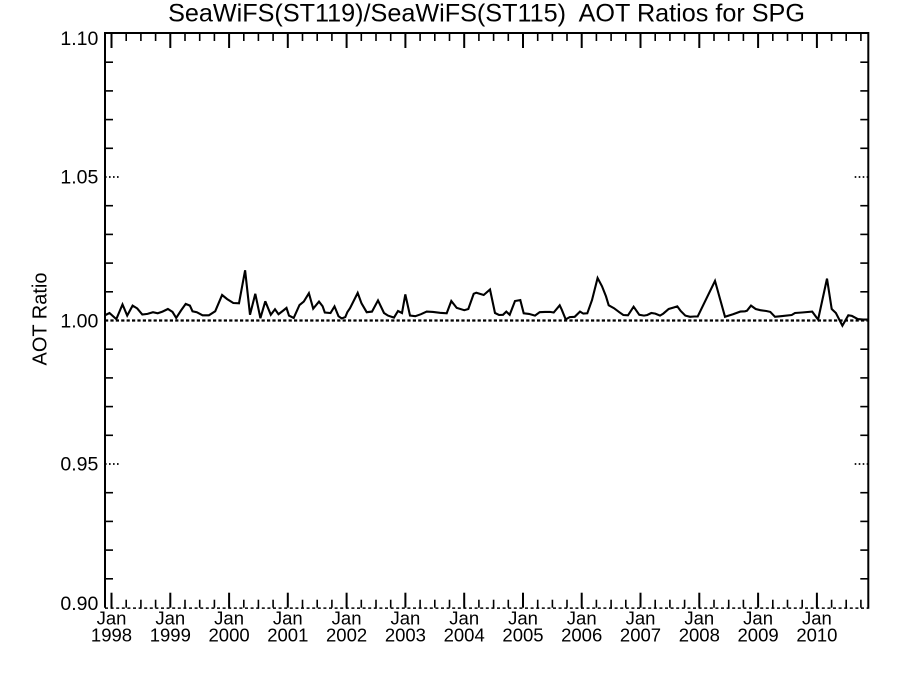 The image size is (900, 680). Describe the element at coordinates (79, 465) in the screenshot. I see `svg-text: 0.95` at that location.